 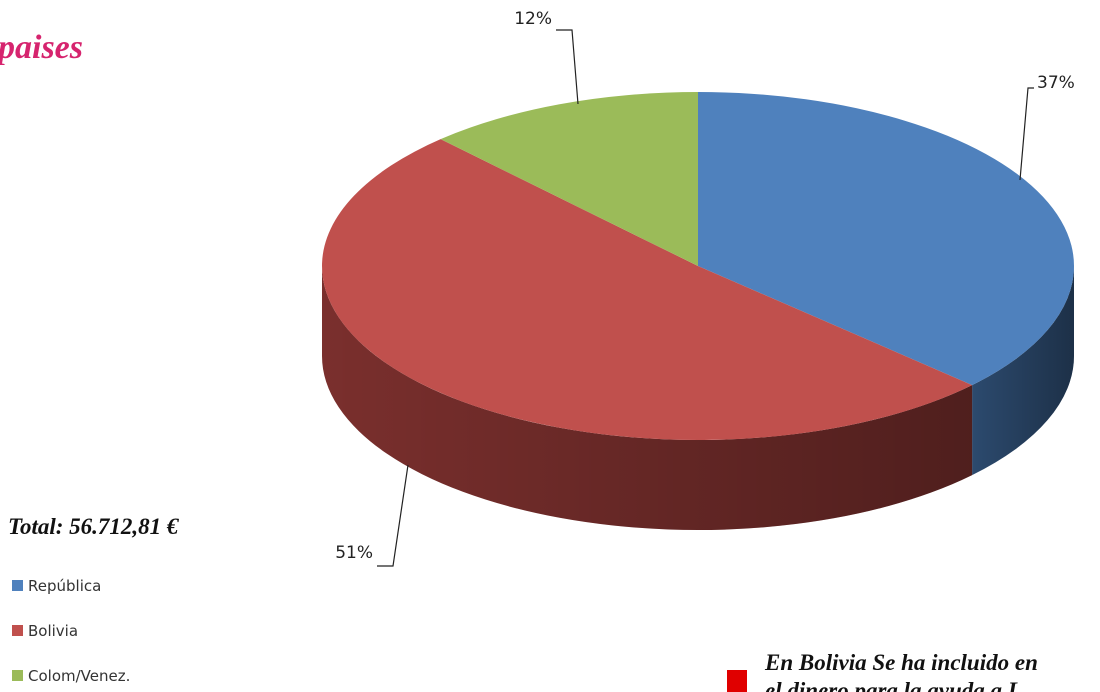 What do you see at coordinates (53, 631) in the screenshot?
I see `legend-label: Bolivia` at bounding box center [53, 631].